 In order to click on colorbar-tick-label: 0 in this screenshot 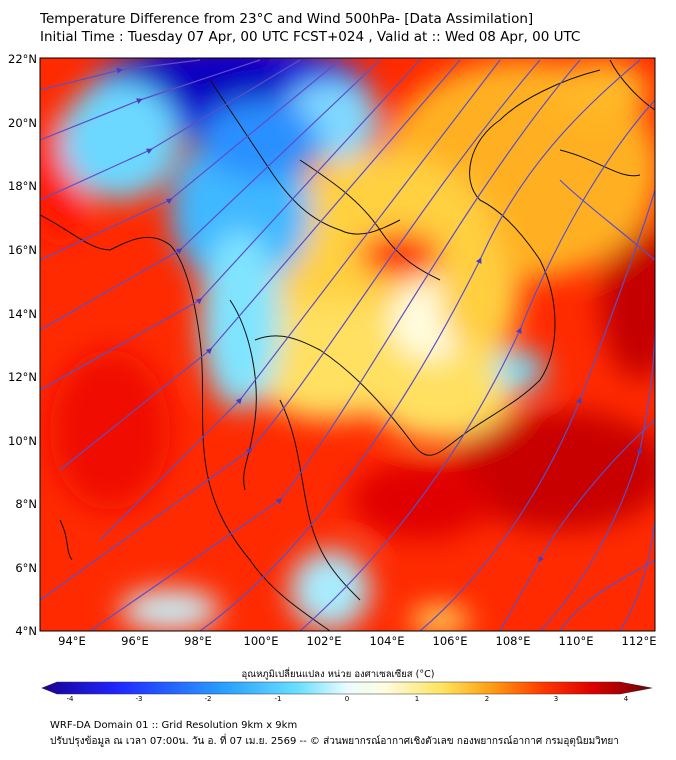, I will do `click(347, 699)`.